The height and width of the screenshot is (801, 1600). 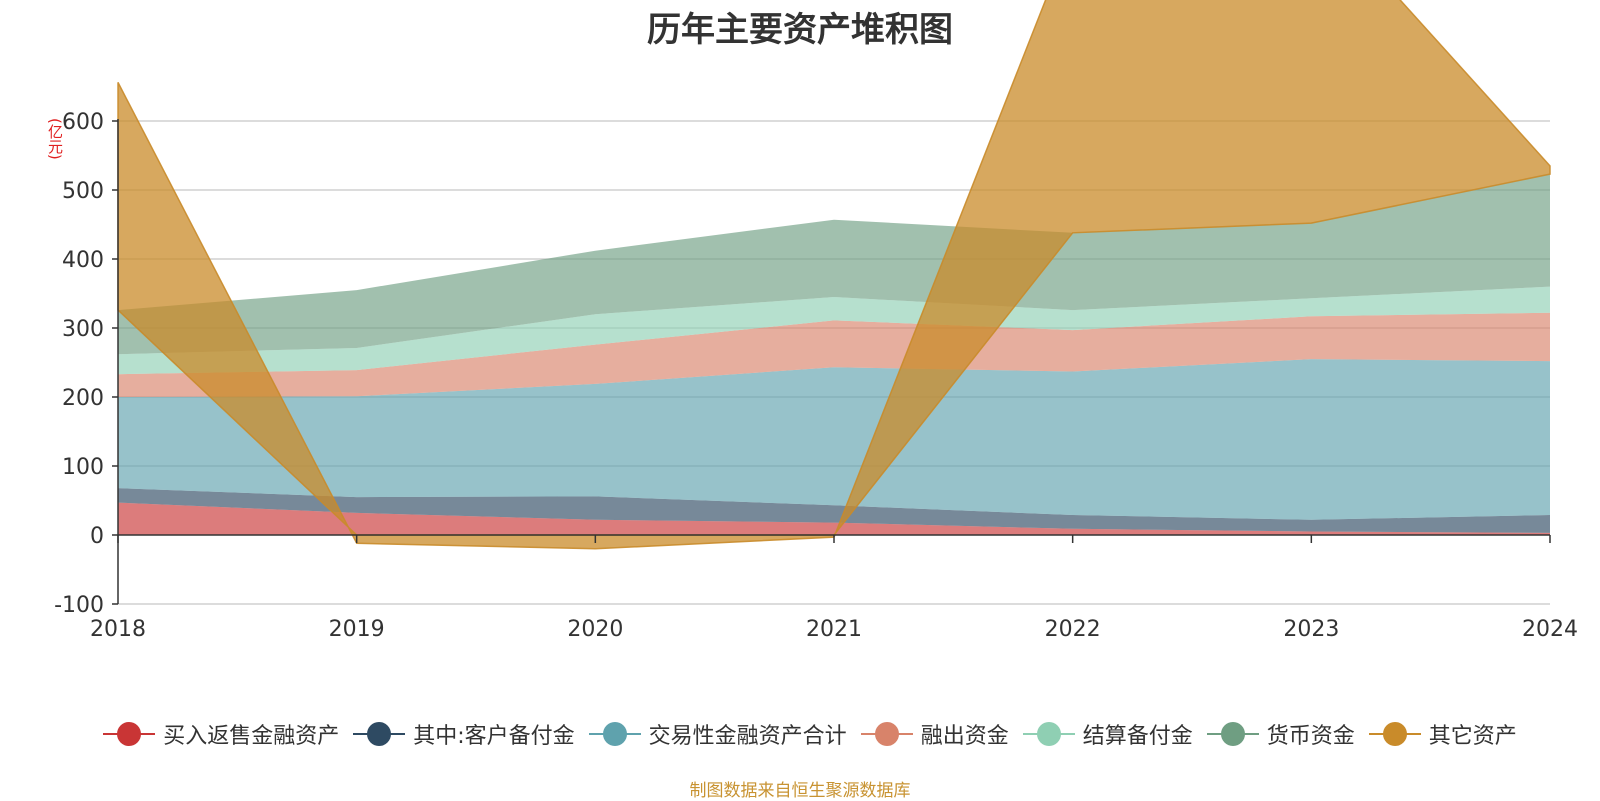 What do you see at coordinates (83, 122) in the screenshot?
I see `y-tick-label: 600` at bounding box center [83, 122].